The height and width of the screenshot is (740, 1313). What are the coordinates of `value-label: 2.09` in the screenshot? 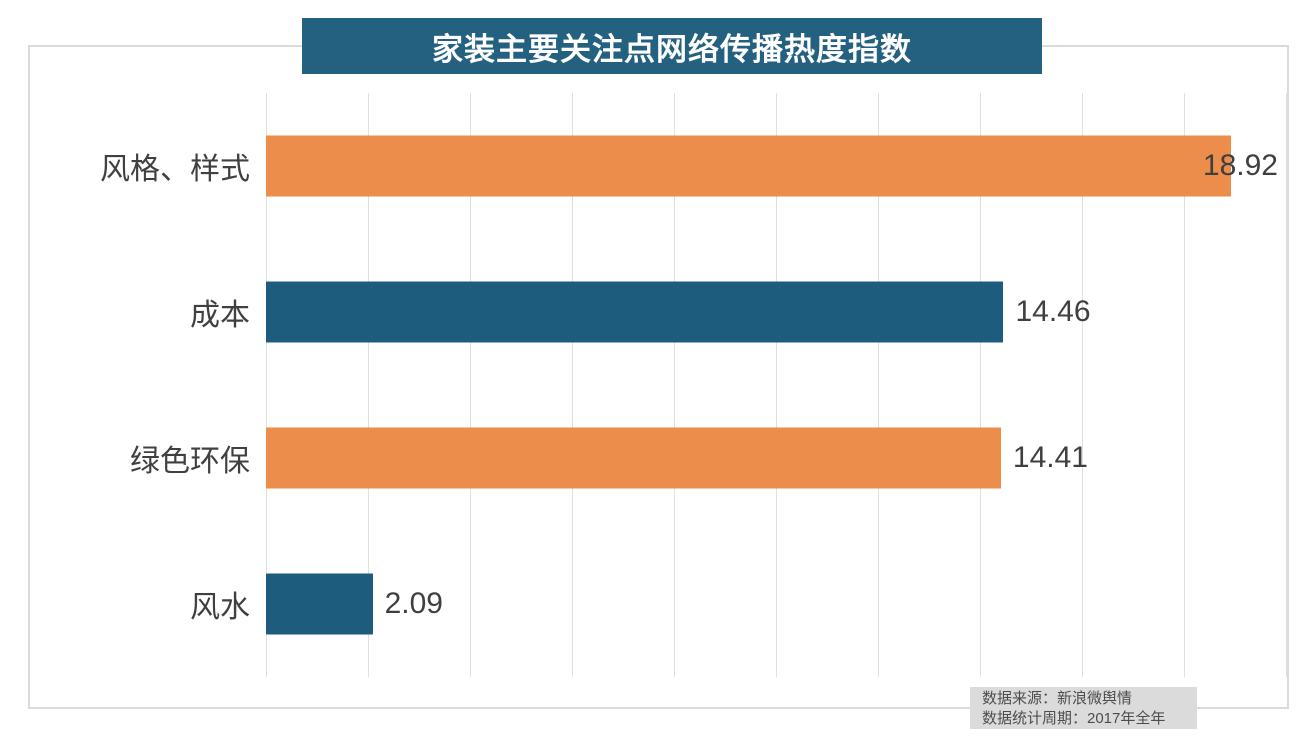 It's located at (413, 603).